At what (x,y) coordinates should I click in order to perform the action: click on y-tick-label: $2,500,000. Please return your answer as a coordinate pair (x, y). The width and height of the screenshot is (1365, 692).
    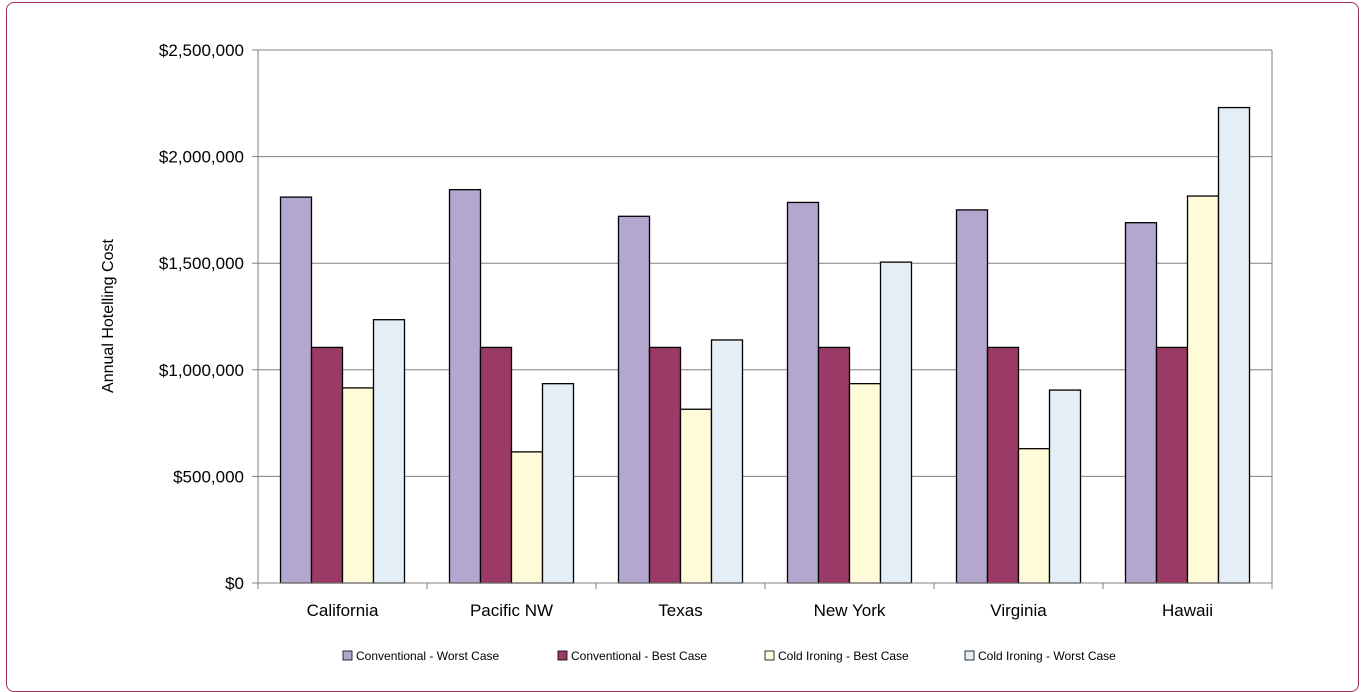
    Looking at the image, I should click on (201, 50).